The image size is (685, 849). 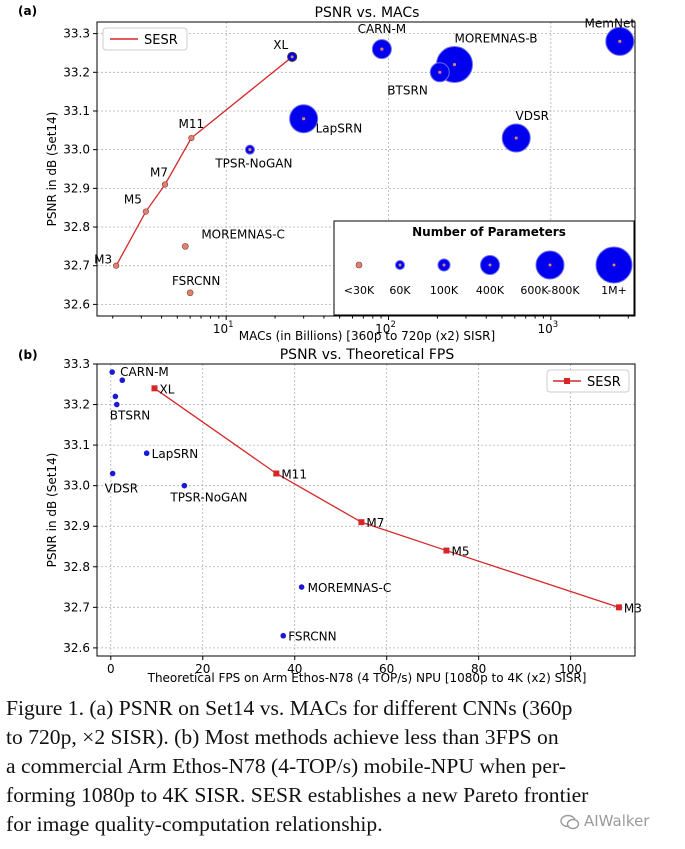 What do you see at coordinates (76, 227) in the screenshot?
I see `panel-a-ytick-label: 32.8` at bounding box center [76, 227].